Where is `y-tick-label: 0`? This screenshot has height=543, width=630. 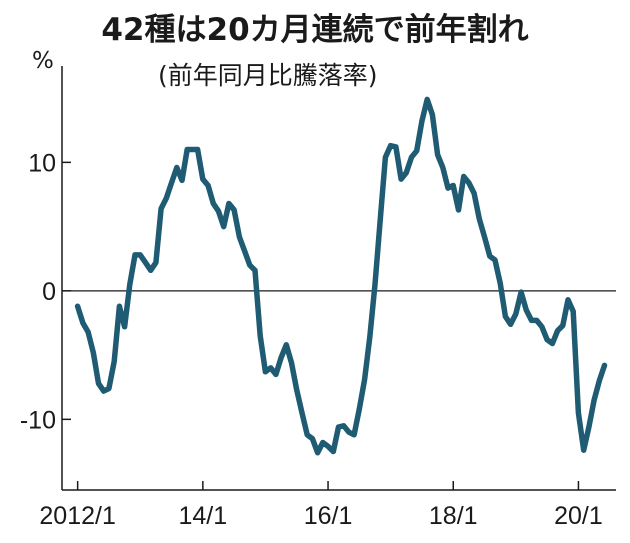
y-tick-label: 0 is located at coordinates (49, 292).